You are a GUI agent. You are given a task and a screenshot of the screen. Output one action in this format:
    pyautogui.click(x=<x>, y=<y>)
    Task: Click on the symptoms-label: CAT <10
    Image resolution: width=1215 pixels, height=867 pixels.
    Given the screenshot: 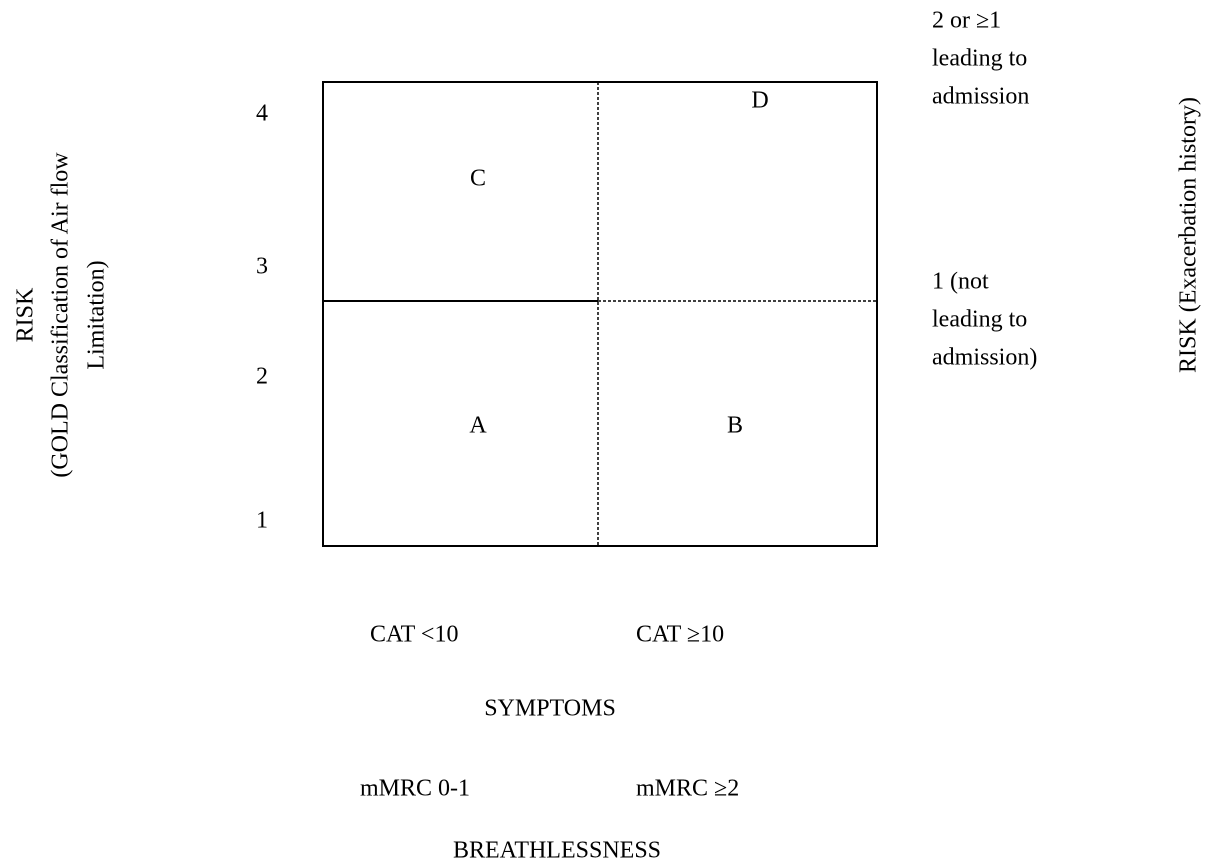 What is the action you would take?
    pyautogui.click(x=414, y=635)
    